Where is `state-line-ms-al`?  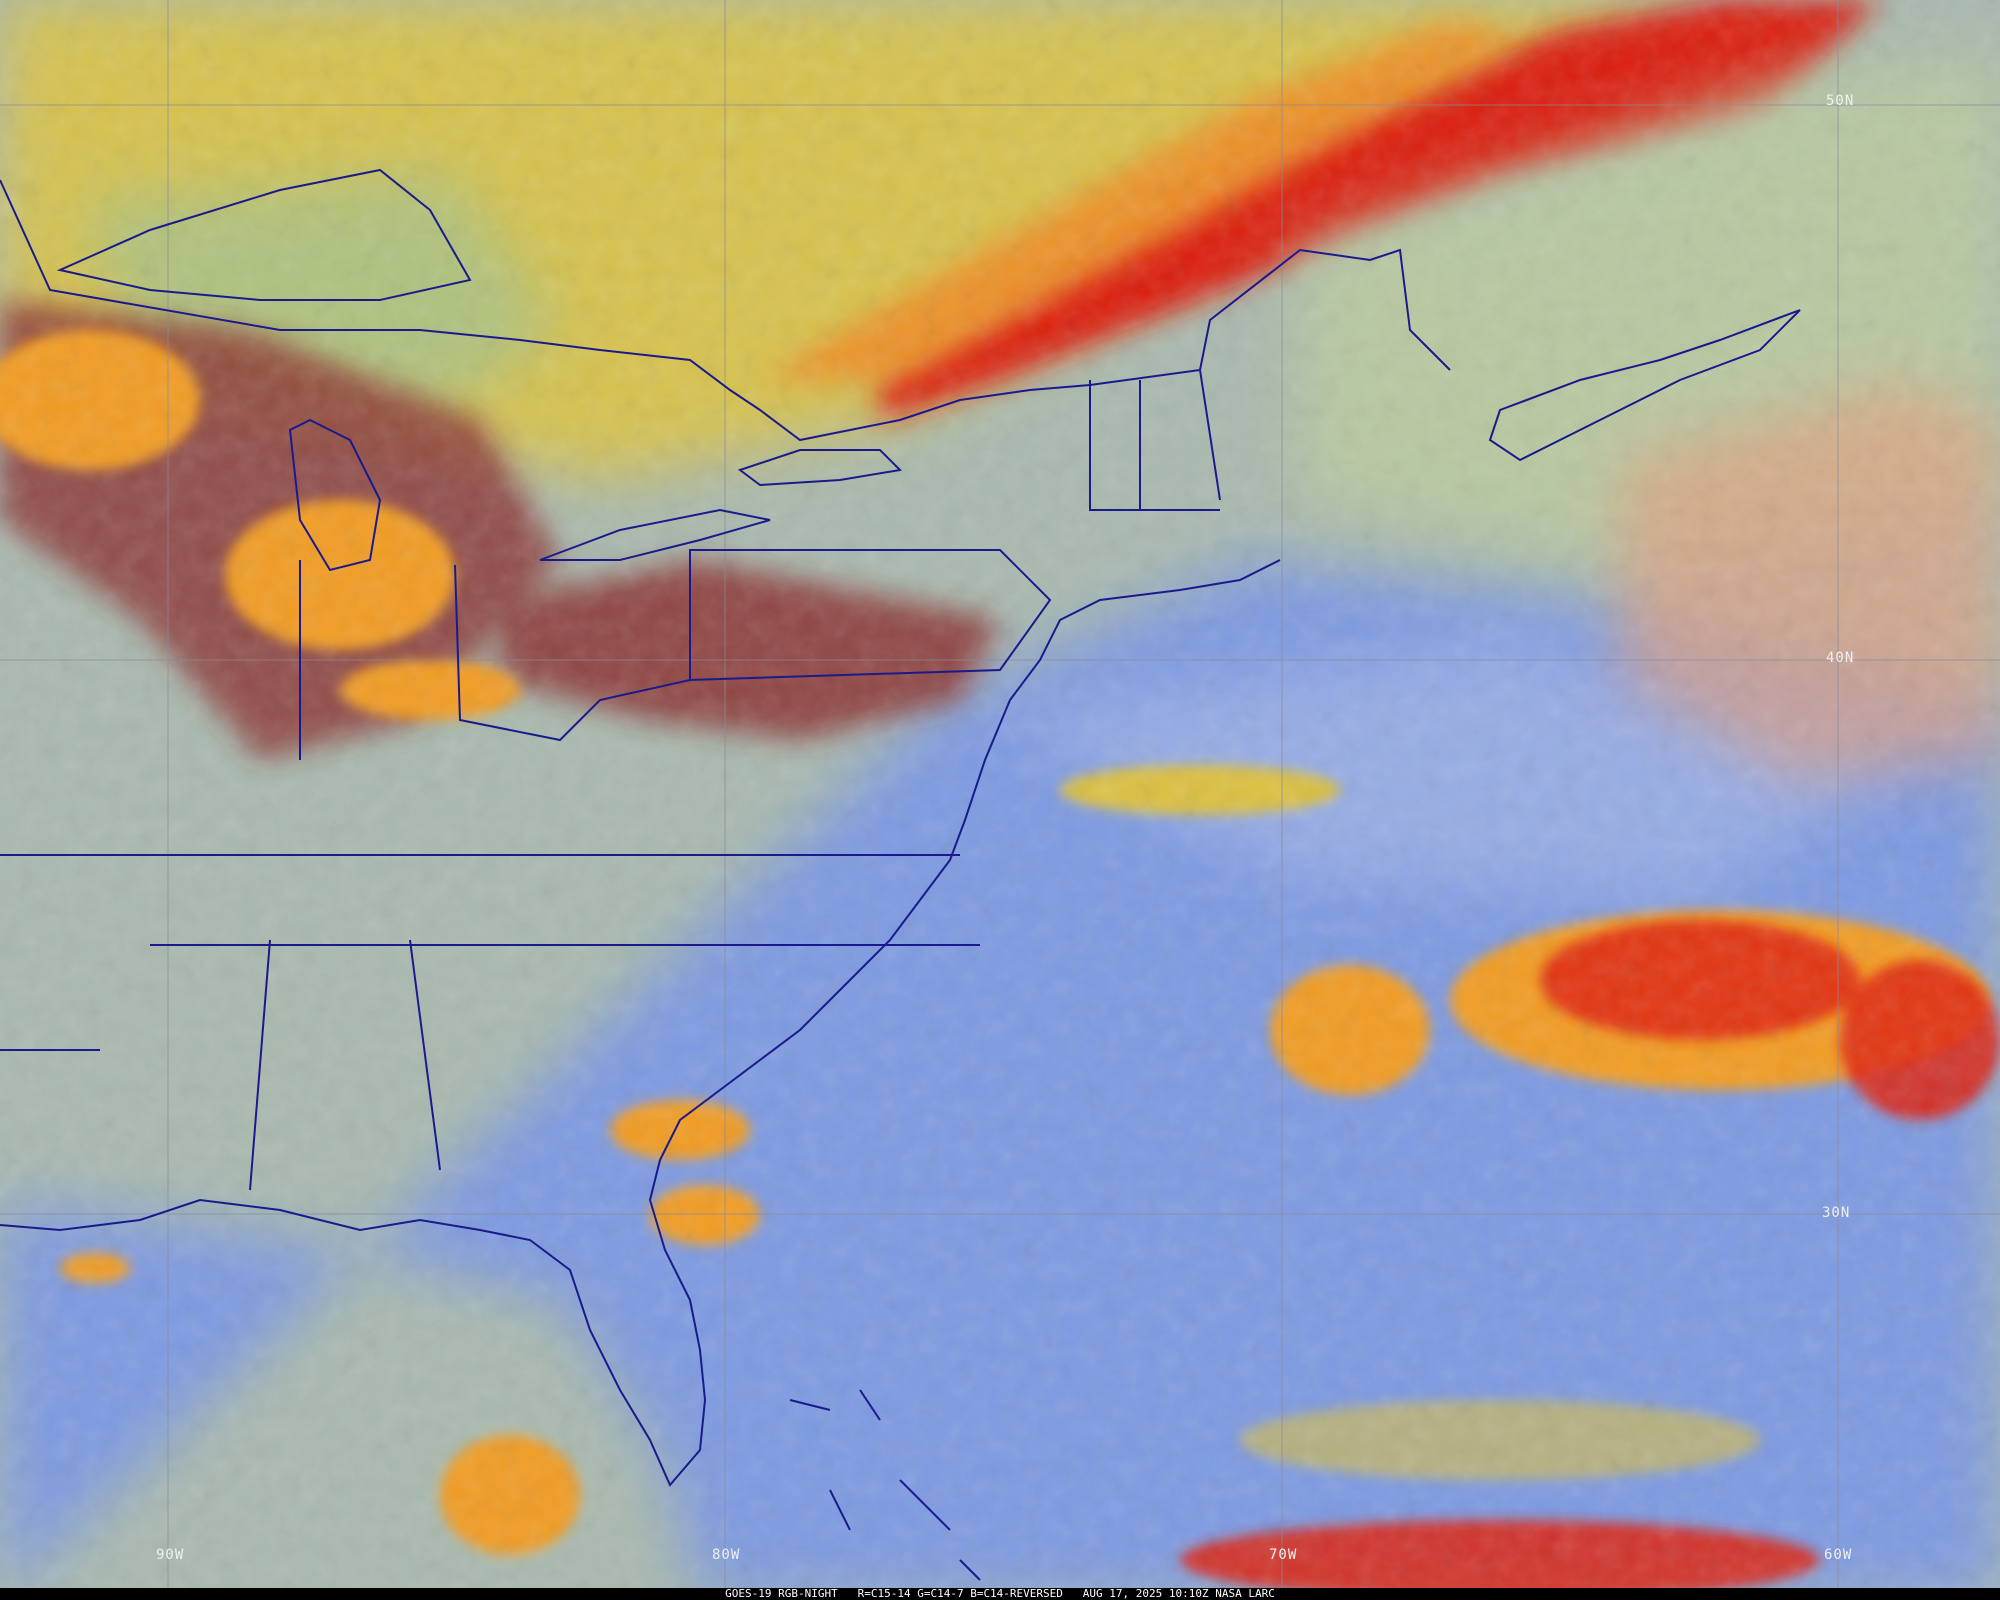 state-line-ms-al is located at coordinates (220, 1065).